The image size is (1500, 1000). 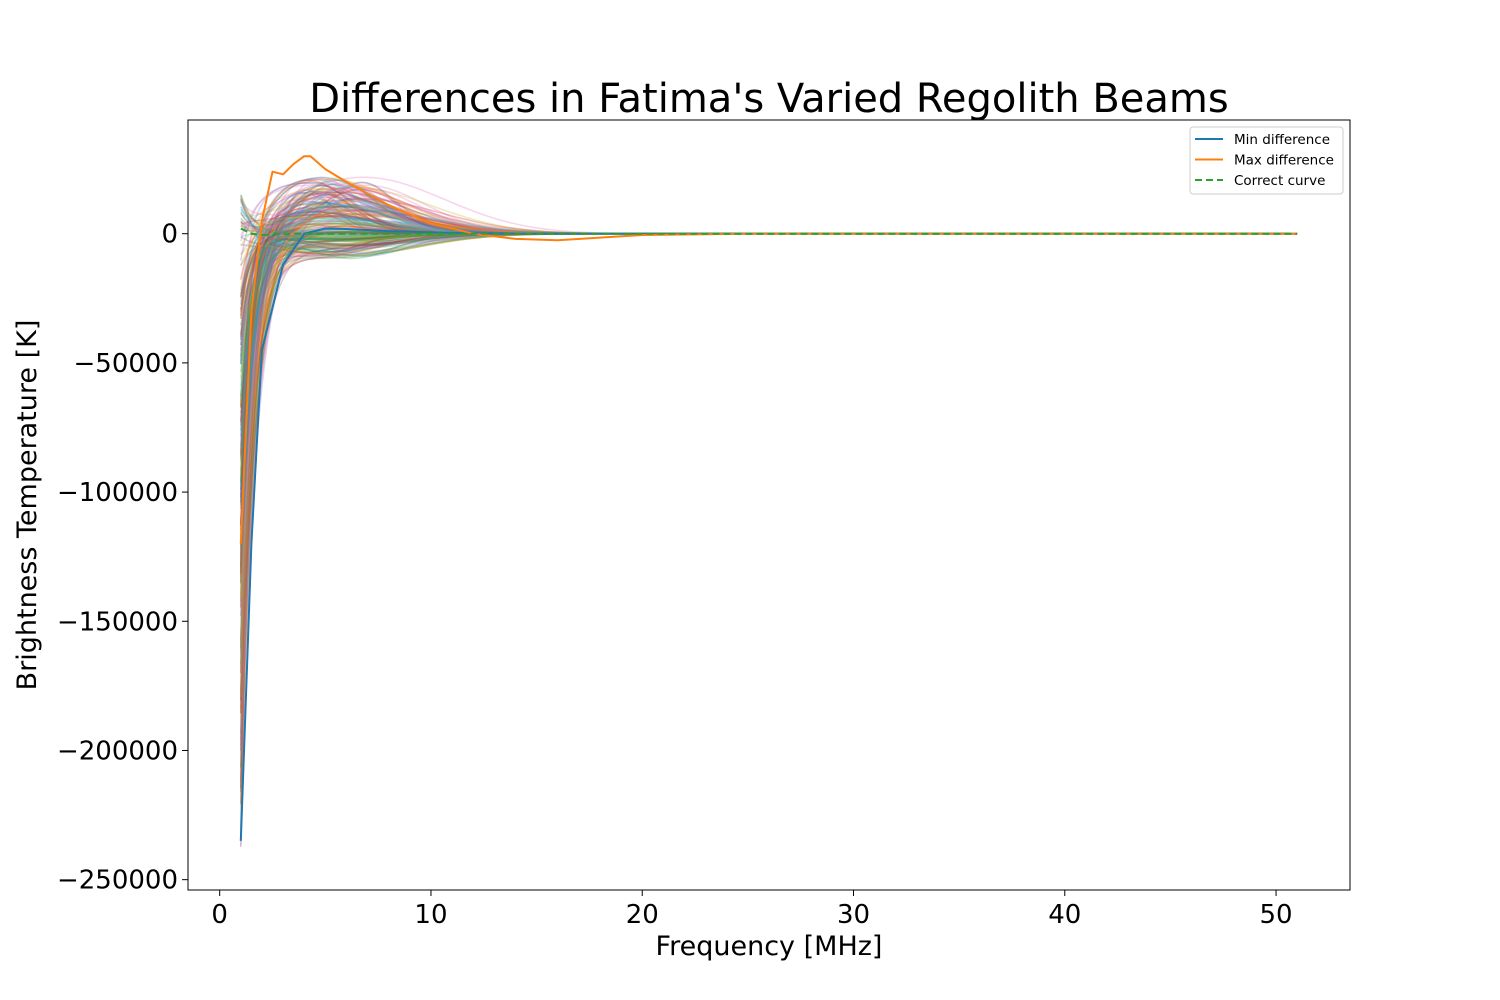 I want to click on x-tick-label: 20, so click(x=642, y=915).